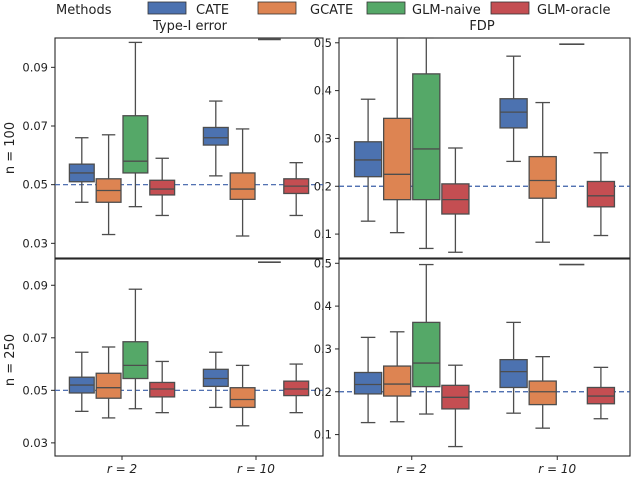 The height and width of the screenshot is (500, 640). Describe the element at coordinates (446, 10) in the screenshot. I see `legend-label-glm-naive: GLM-naive` at that location.